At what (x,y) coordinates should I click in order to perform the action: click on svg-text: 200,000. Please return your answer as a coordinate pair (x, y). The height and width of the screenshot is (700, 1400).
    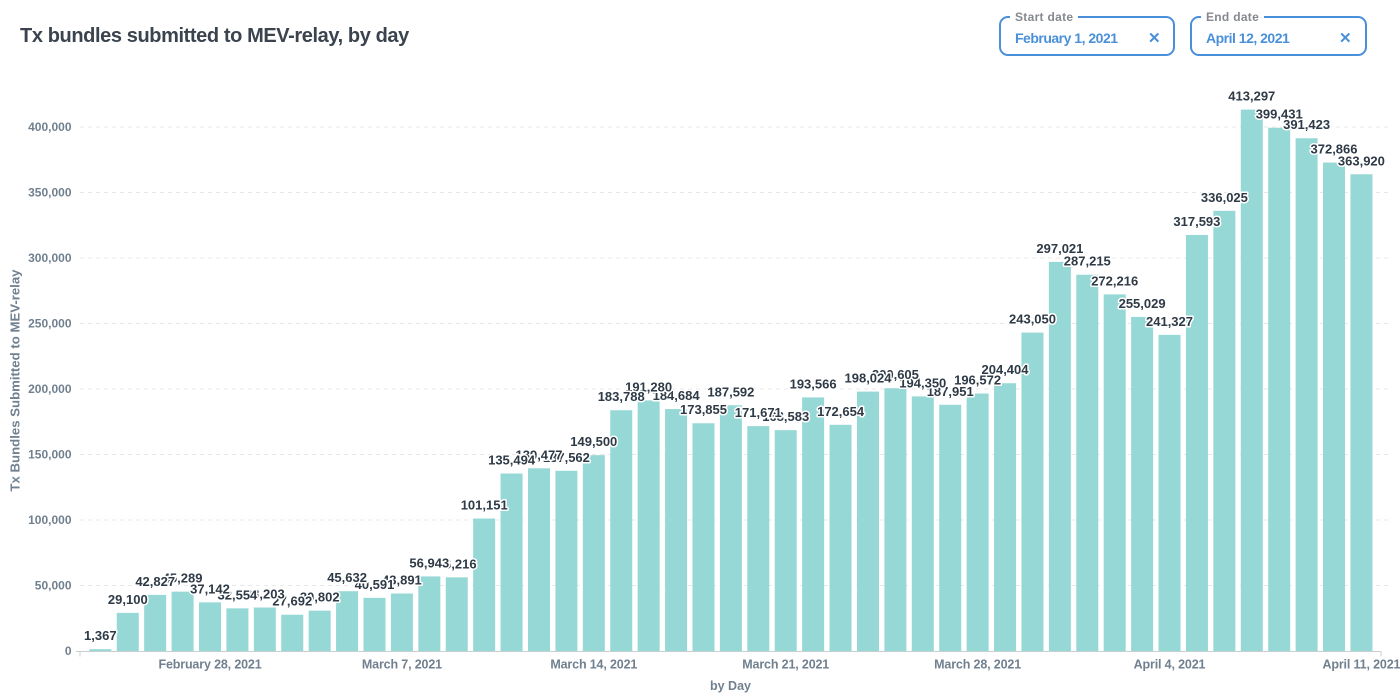
    Looking at the image, I should click on (50, 389).